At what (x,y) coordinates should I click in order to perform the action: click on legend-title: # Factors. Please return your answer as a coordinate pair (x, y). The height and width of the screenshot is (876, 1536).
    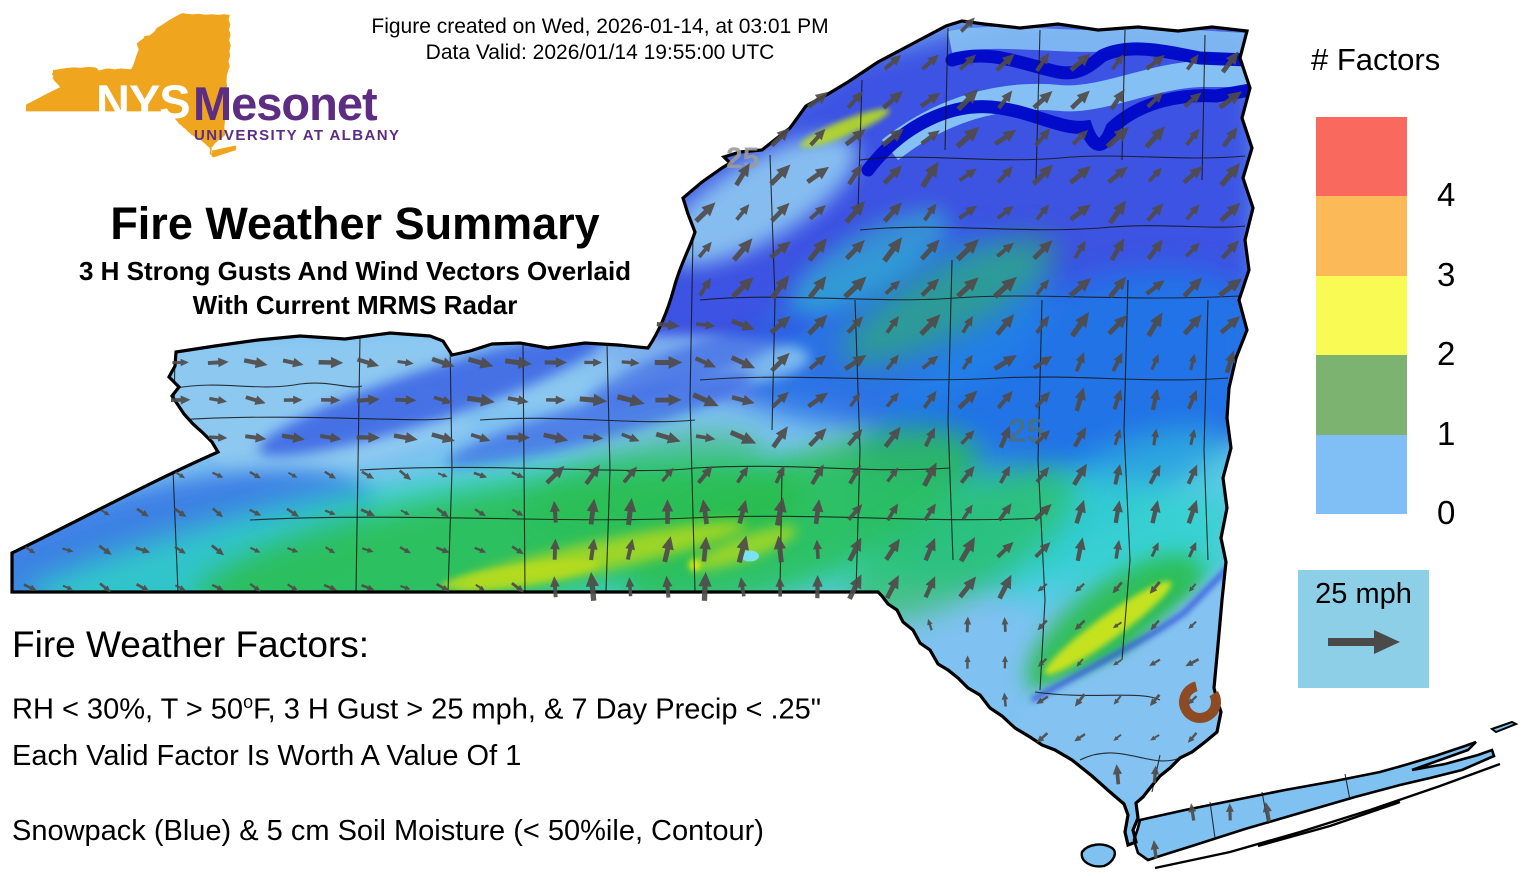
    Looking at the image, I should click on (1376, 59).